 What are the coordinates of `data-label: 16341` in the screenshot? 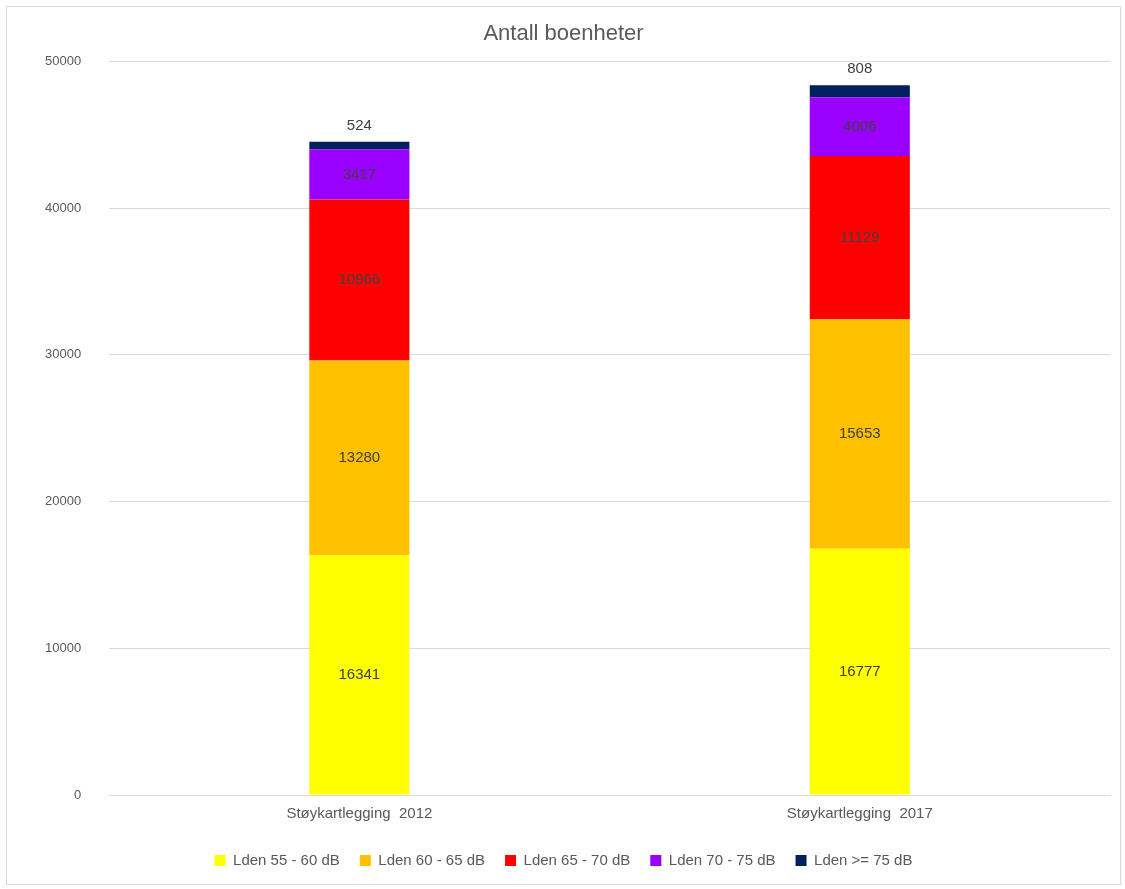 It's located at (359, 674).